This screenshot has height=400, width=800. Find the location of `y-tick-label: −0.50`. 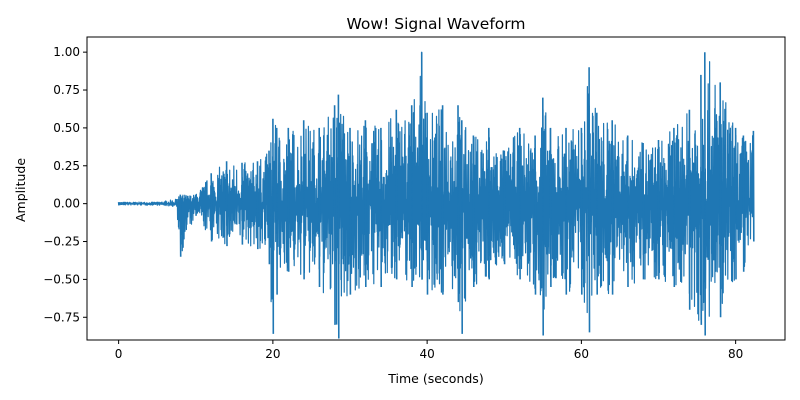

y-tick-label: −0.50 is located at coordinates (61, 279).